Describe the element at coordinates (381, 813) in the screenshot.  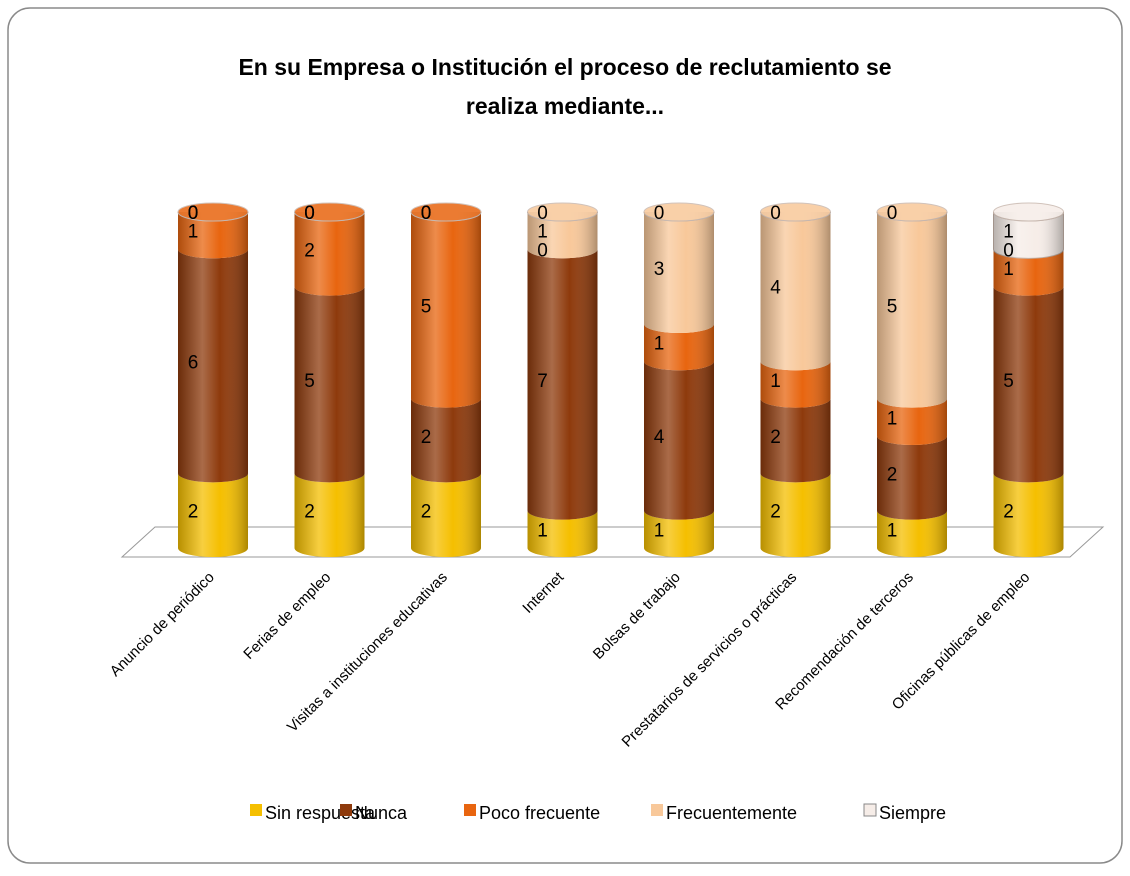
I see `legend-label: Nunca` at that location.